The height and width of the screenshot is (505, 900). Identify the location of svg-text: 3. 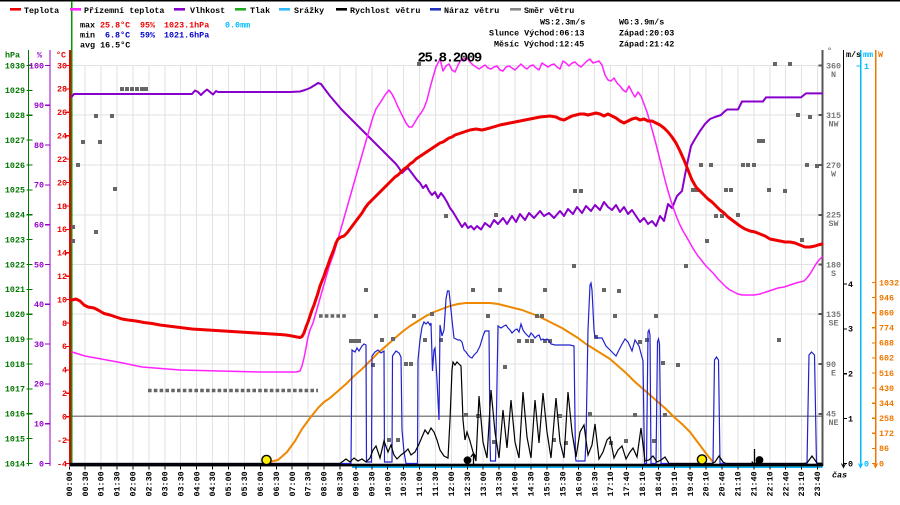
(850, 330).